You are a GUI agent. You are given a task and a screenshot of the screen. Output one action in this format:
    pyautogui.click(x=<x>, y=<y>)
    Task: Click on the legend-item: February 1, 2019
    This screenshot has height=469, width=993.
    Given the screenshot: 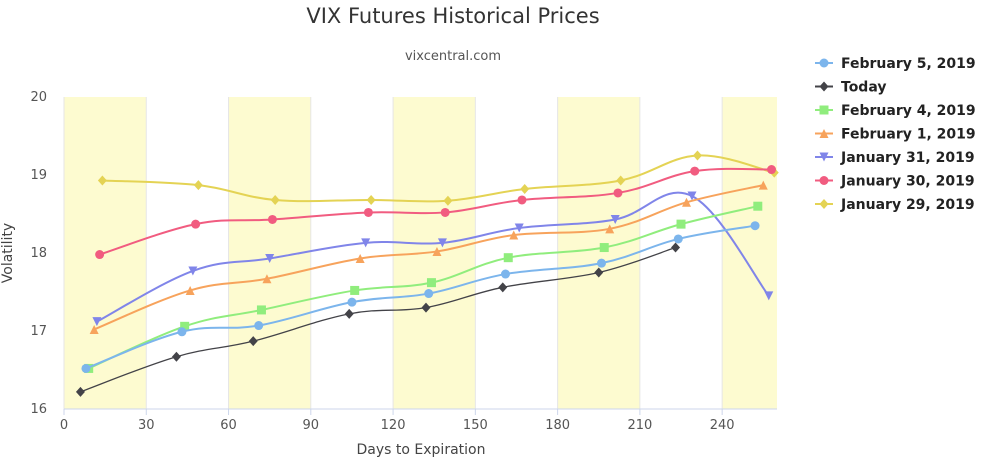 What is the action you would take?
    pyautogui.click(x=895, y=135)
    